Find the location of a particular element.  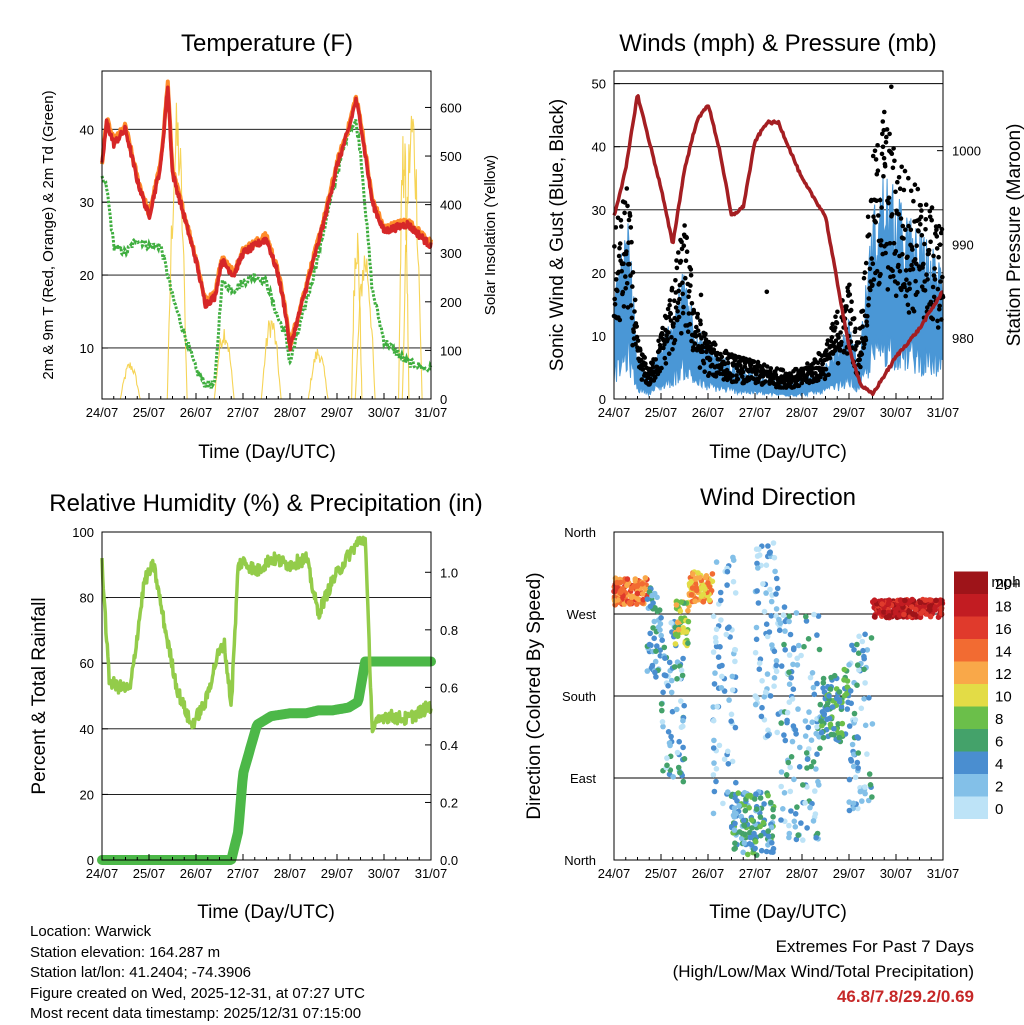

latlon-text: Station lat/lon: 41.2404; -74.3906 is located at coordinates (141, 972).